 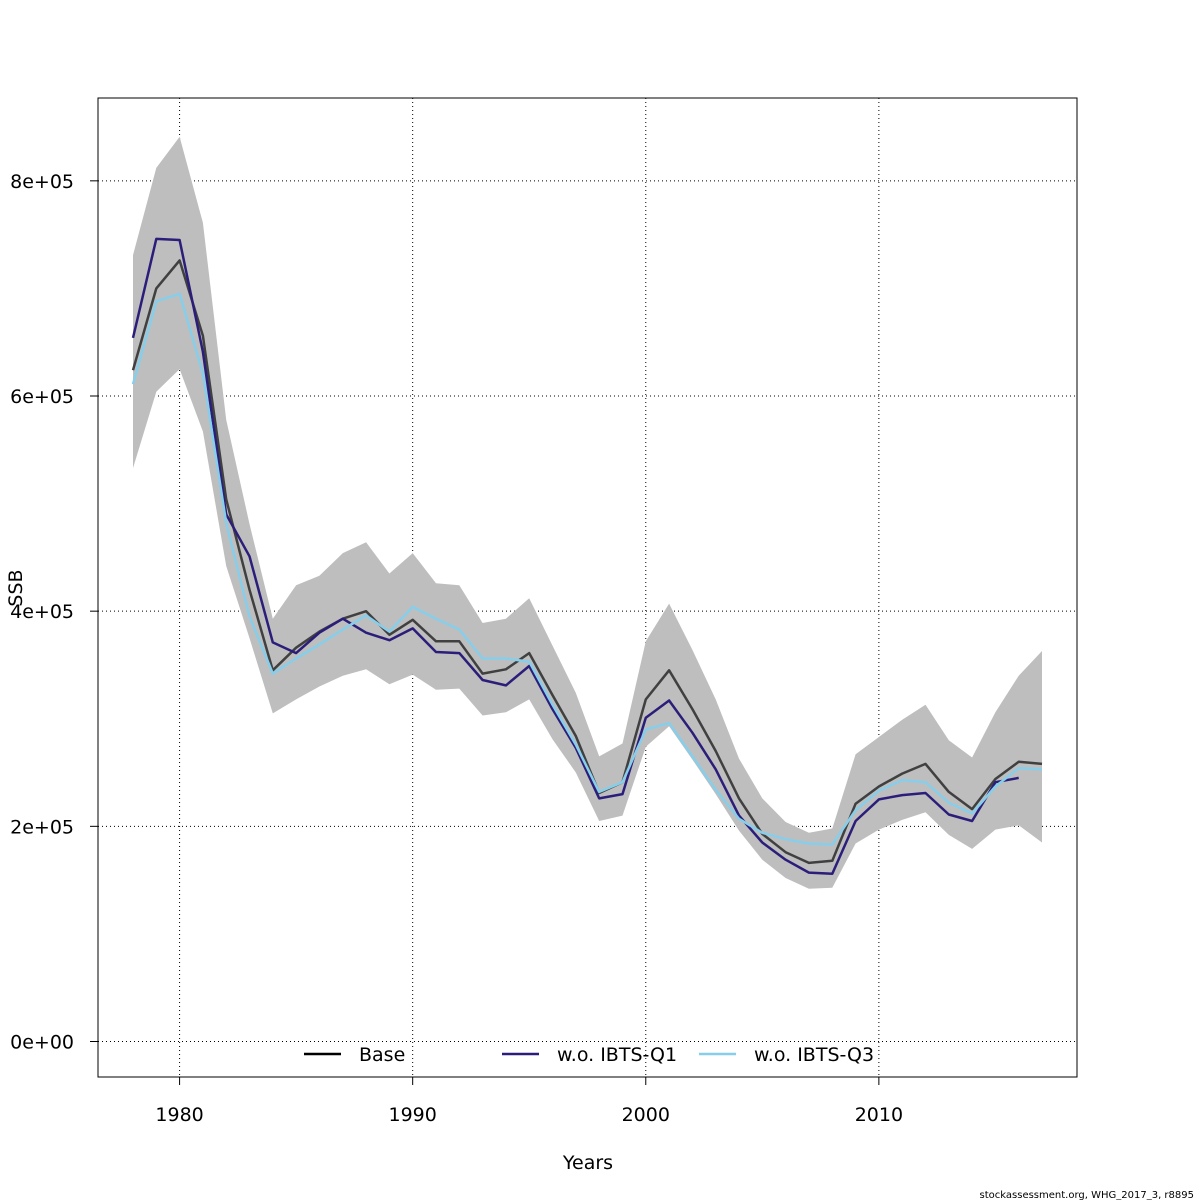 I want to click on legend-label-2: w.o. IBTS-Q1, so click(x=617, y=1055).